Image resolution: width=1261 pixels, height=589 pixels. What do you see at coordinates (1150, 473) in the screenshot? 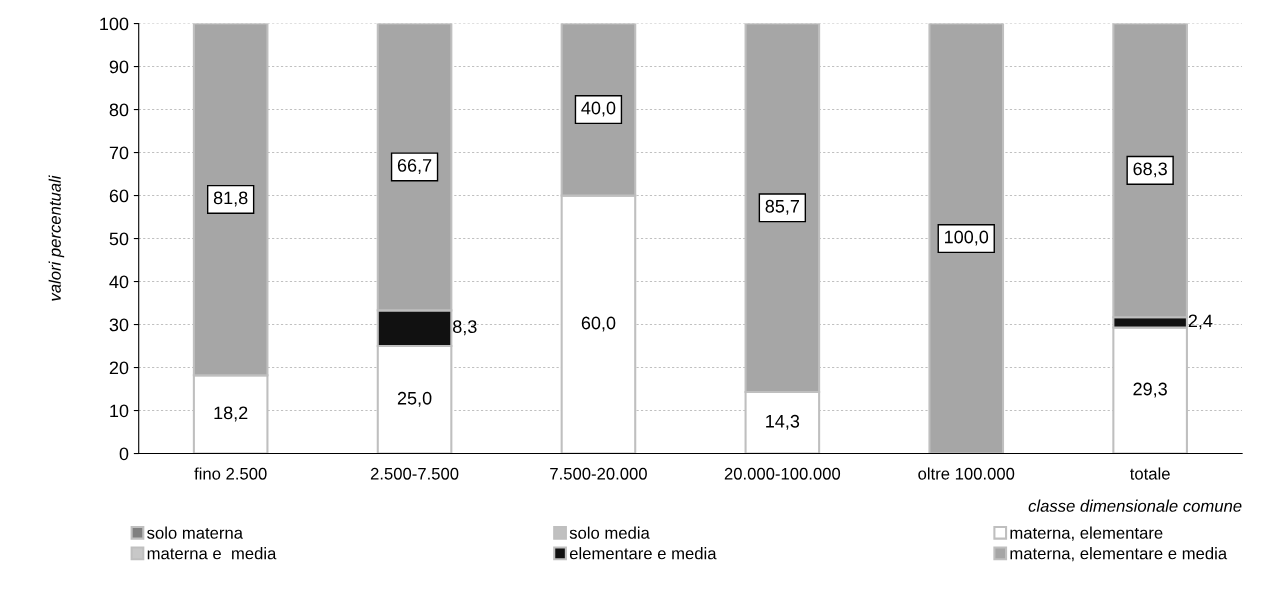
I see `x-tick-label: totale` at bounding box center [1150, 473].